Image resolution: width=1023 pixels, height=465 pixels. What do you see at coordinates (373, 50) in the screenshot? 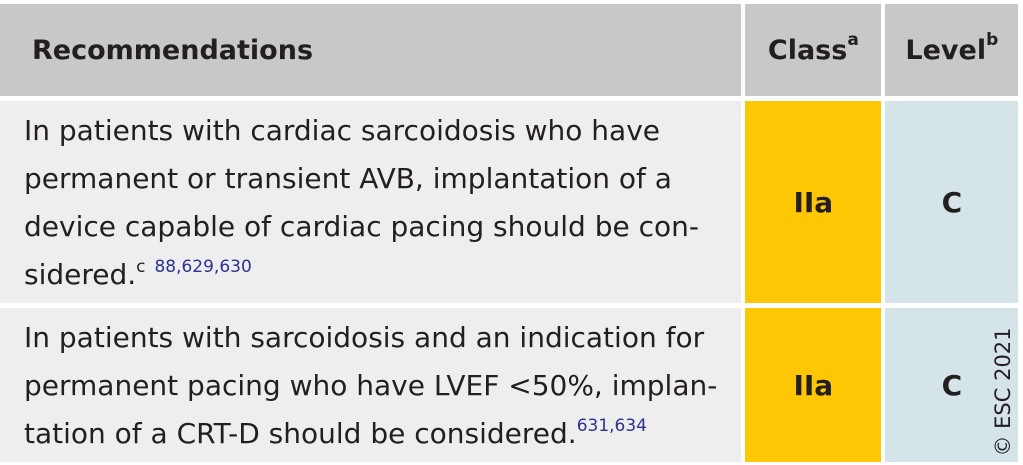
I see `header-recommendations: Recommendations` at bounding box center [373, 50].